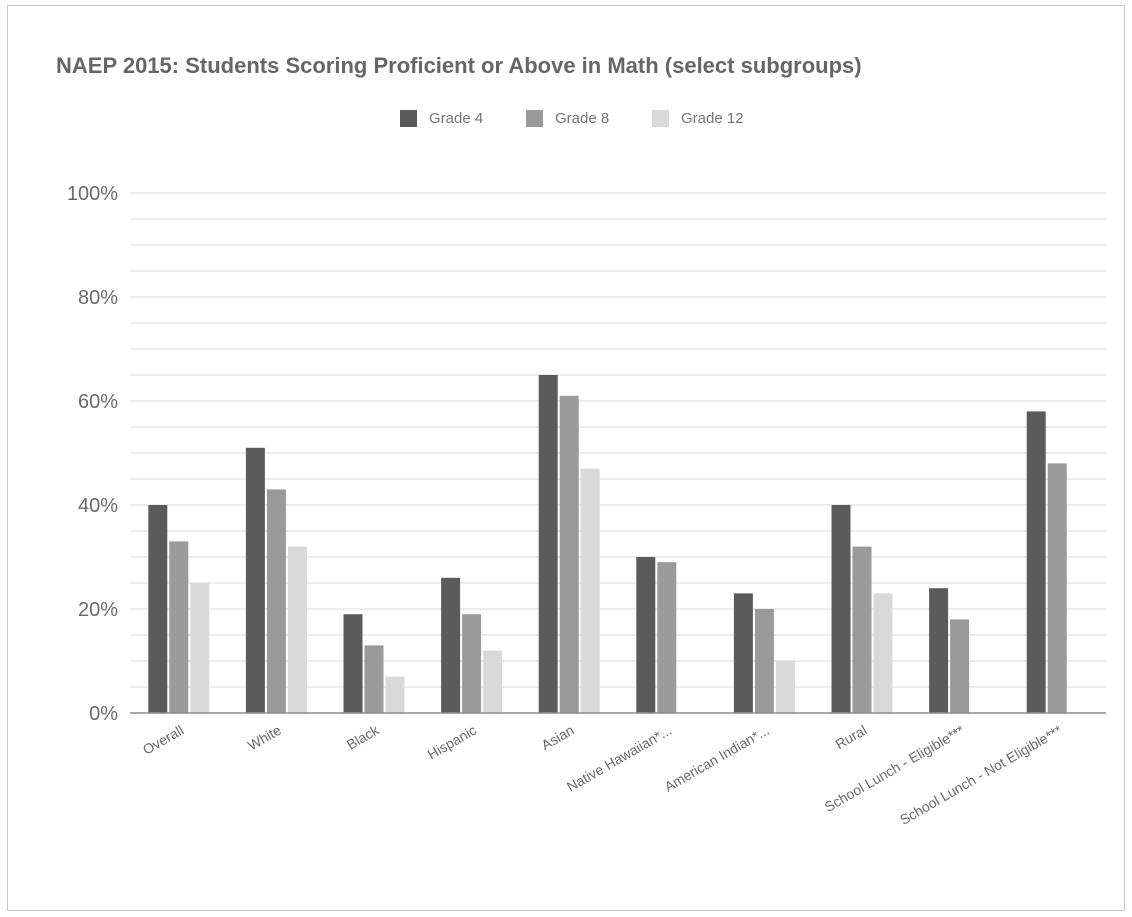 Image resolution: width=1132 pixels, height=917 pixels. What do you see at coordinates (851, 737) in the screenshot?
I see `x-tick-label: Rural` at bounding box center [851, 737].